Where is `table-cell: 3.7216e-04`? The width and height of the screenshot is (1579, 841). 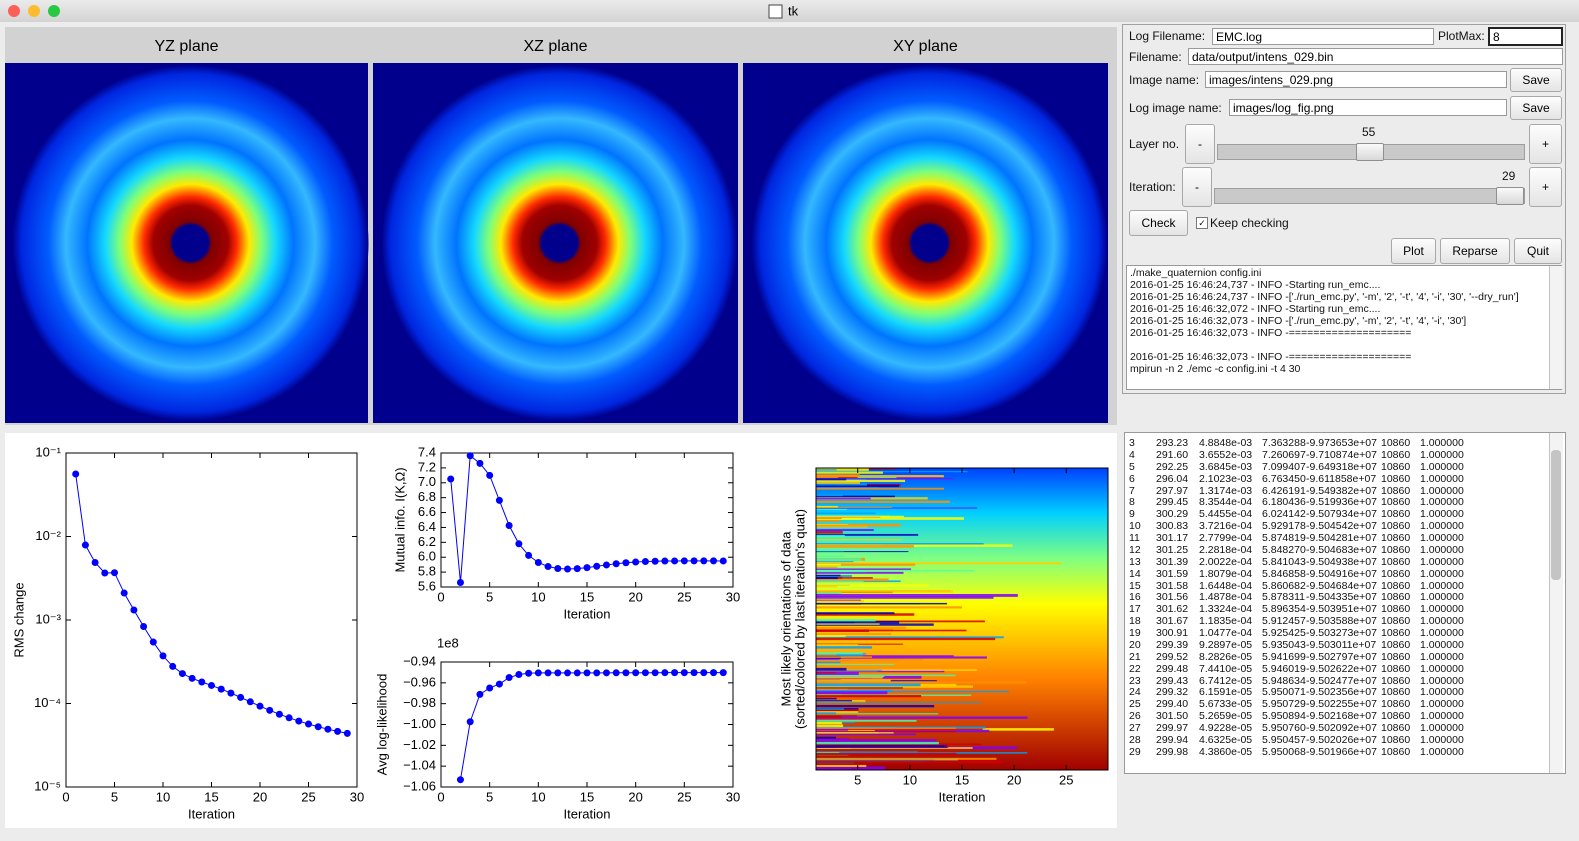
table-cell: 3.7216e-04 is located at coordinates (1226, 526).